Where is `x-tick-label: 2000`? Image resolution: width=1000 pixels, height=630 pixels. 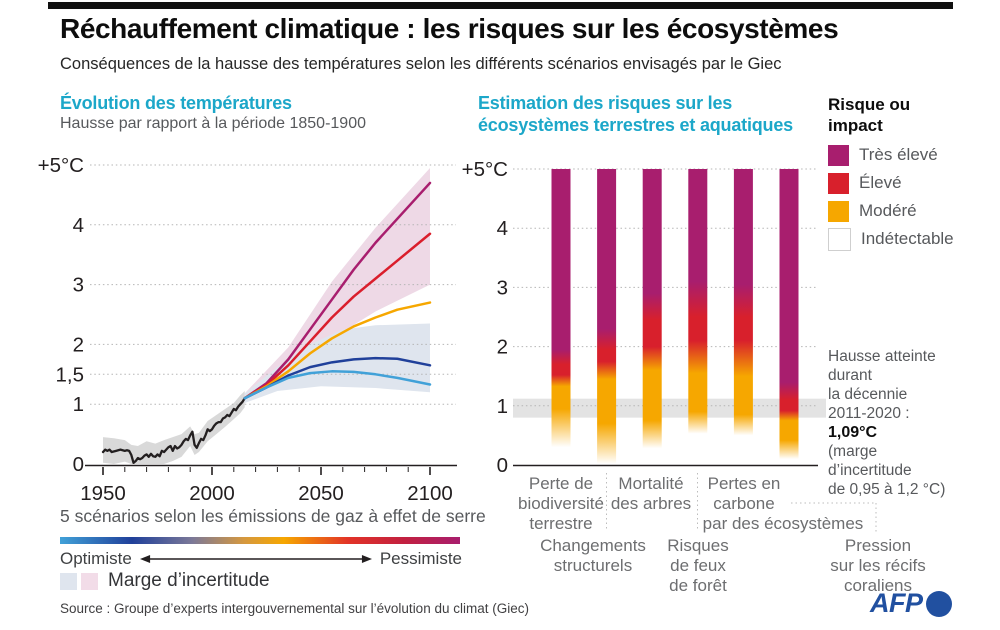
x-tick-label: 2000 is located at coordinates (212, 493).